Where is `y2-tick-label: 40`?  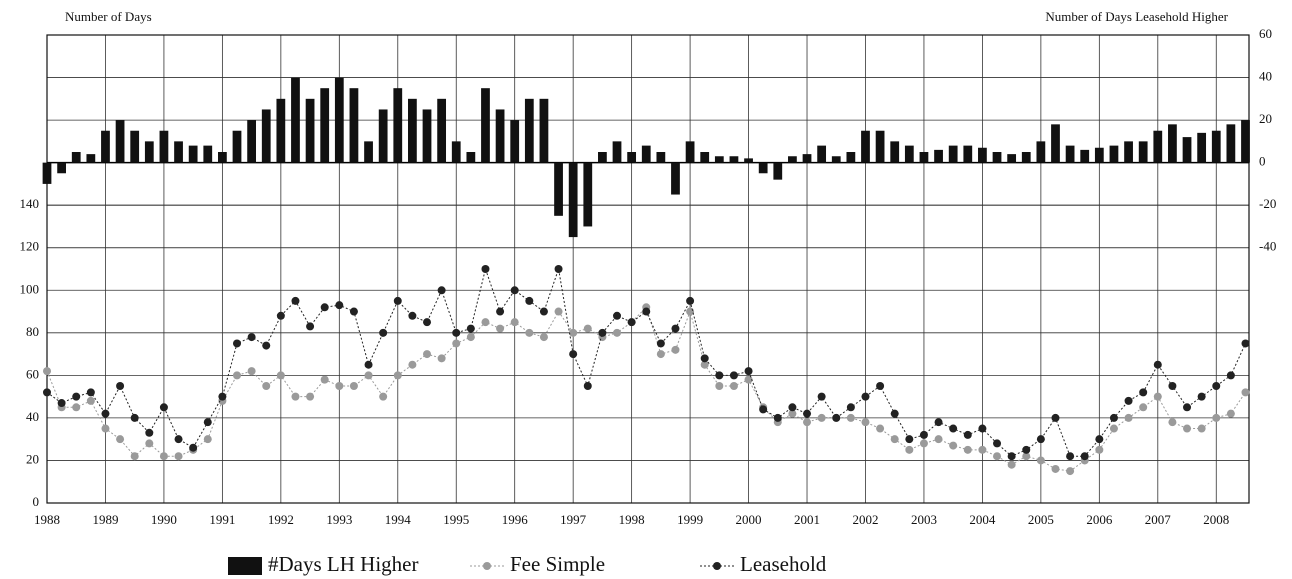
y2-tick-label: 40 is located at coordinates (1265, 76).